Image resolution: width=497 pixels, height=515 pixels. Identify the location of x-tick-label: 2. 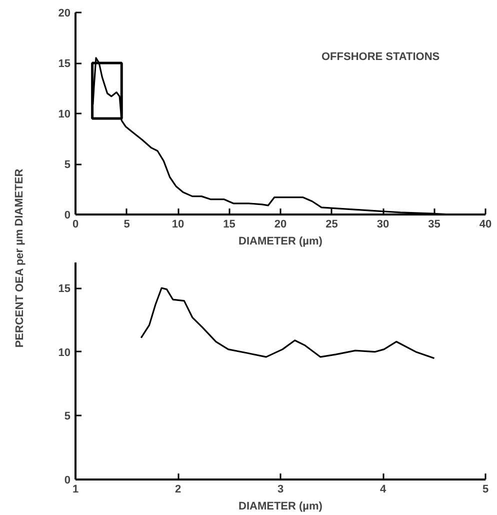
(178, 490).